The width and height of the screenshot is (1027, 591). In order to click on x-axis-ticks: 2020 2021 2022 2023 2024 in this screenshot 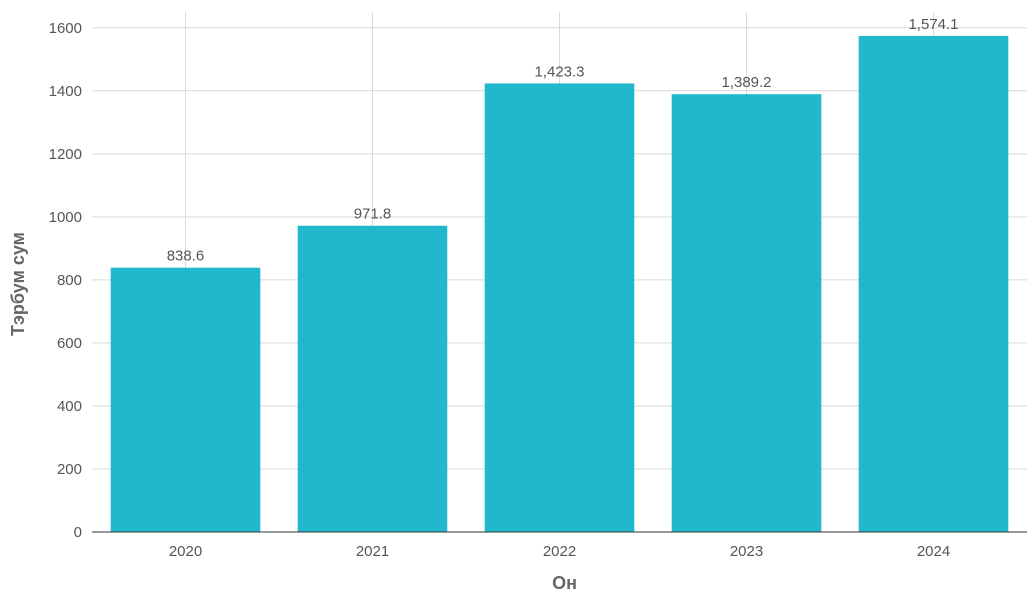, I will do `click(559, 551)`.